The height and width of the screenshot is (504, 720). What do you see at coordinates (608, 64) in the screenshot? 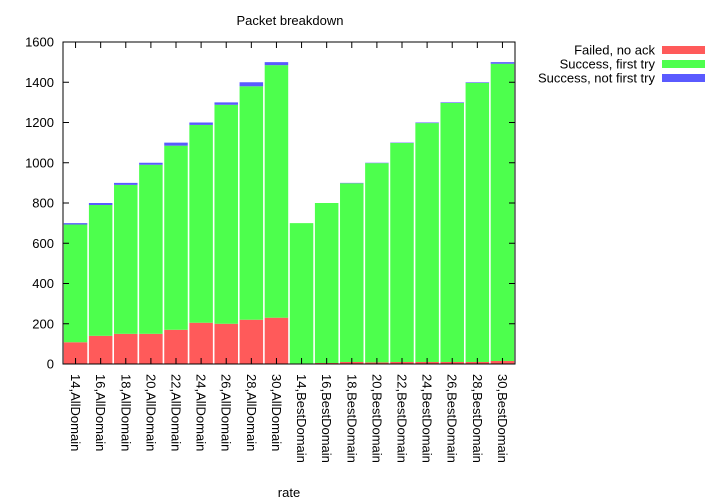
I see `legend-label: Success, first try` at bounding box center [608, 64].